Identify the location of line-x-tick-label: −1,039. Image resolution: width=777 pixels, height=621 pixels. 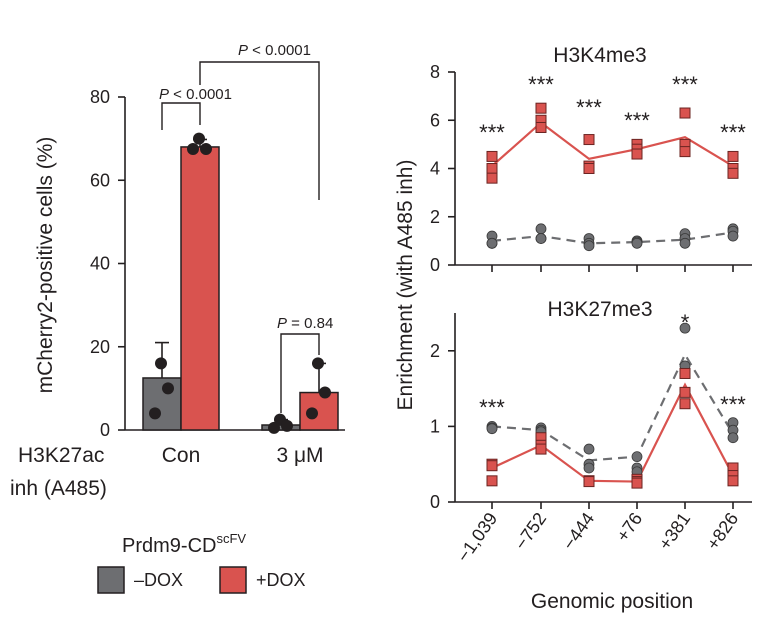
(477, 537).